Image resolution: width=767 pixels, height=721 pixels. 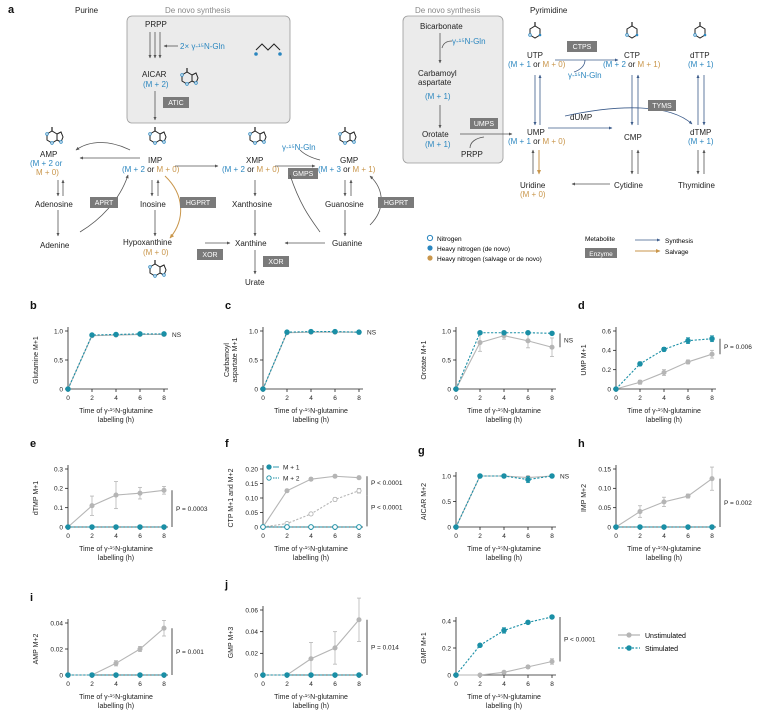 I want to click on stimulated-legend-marker, so click(x=629, y=648).